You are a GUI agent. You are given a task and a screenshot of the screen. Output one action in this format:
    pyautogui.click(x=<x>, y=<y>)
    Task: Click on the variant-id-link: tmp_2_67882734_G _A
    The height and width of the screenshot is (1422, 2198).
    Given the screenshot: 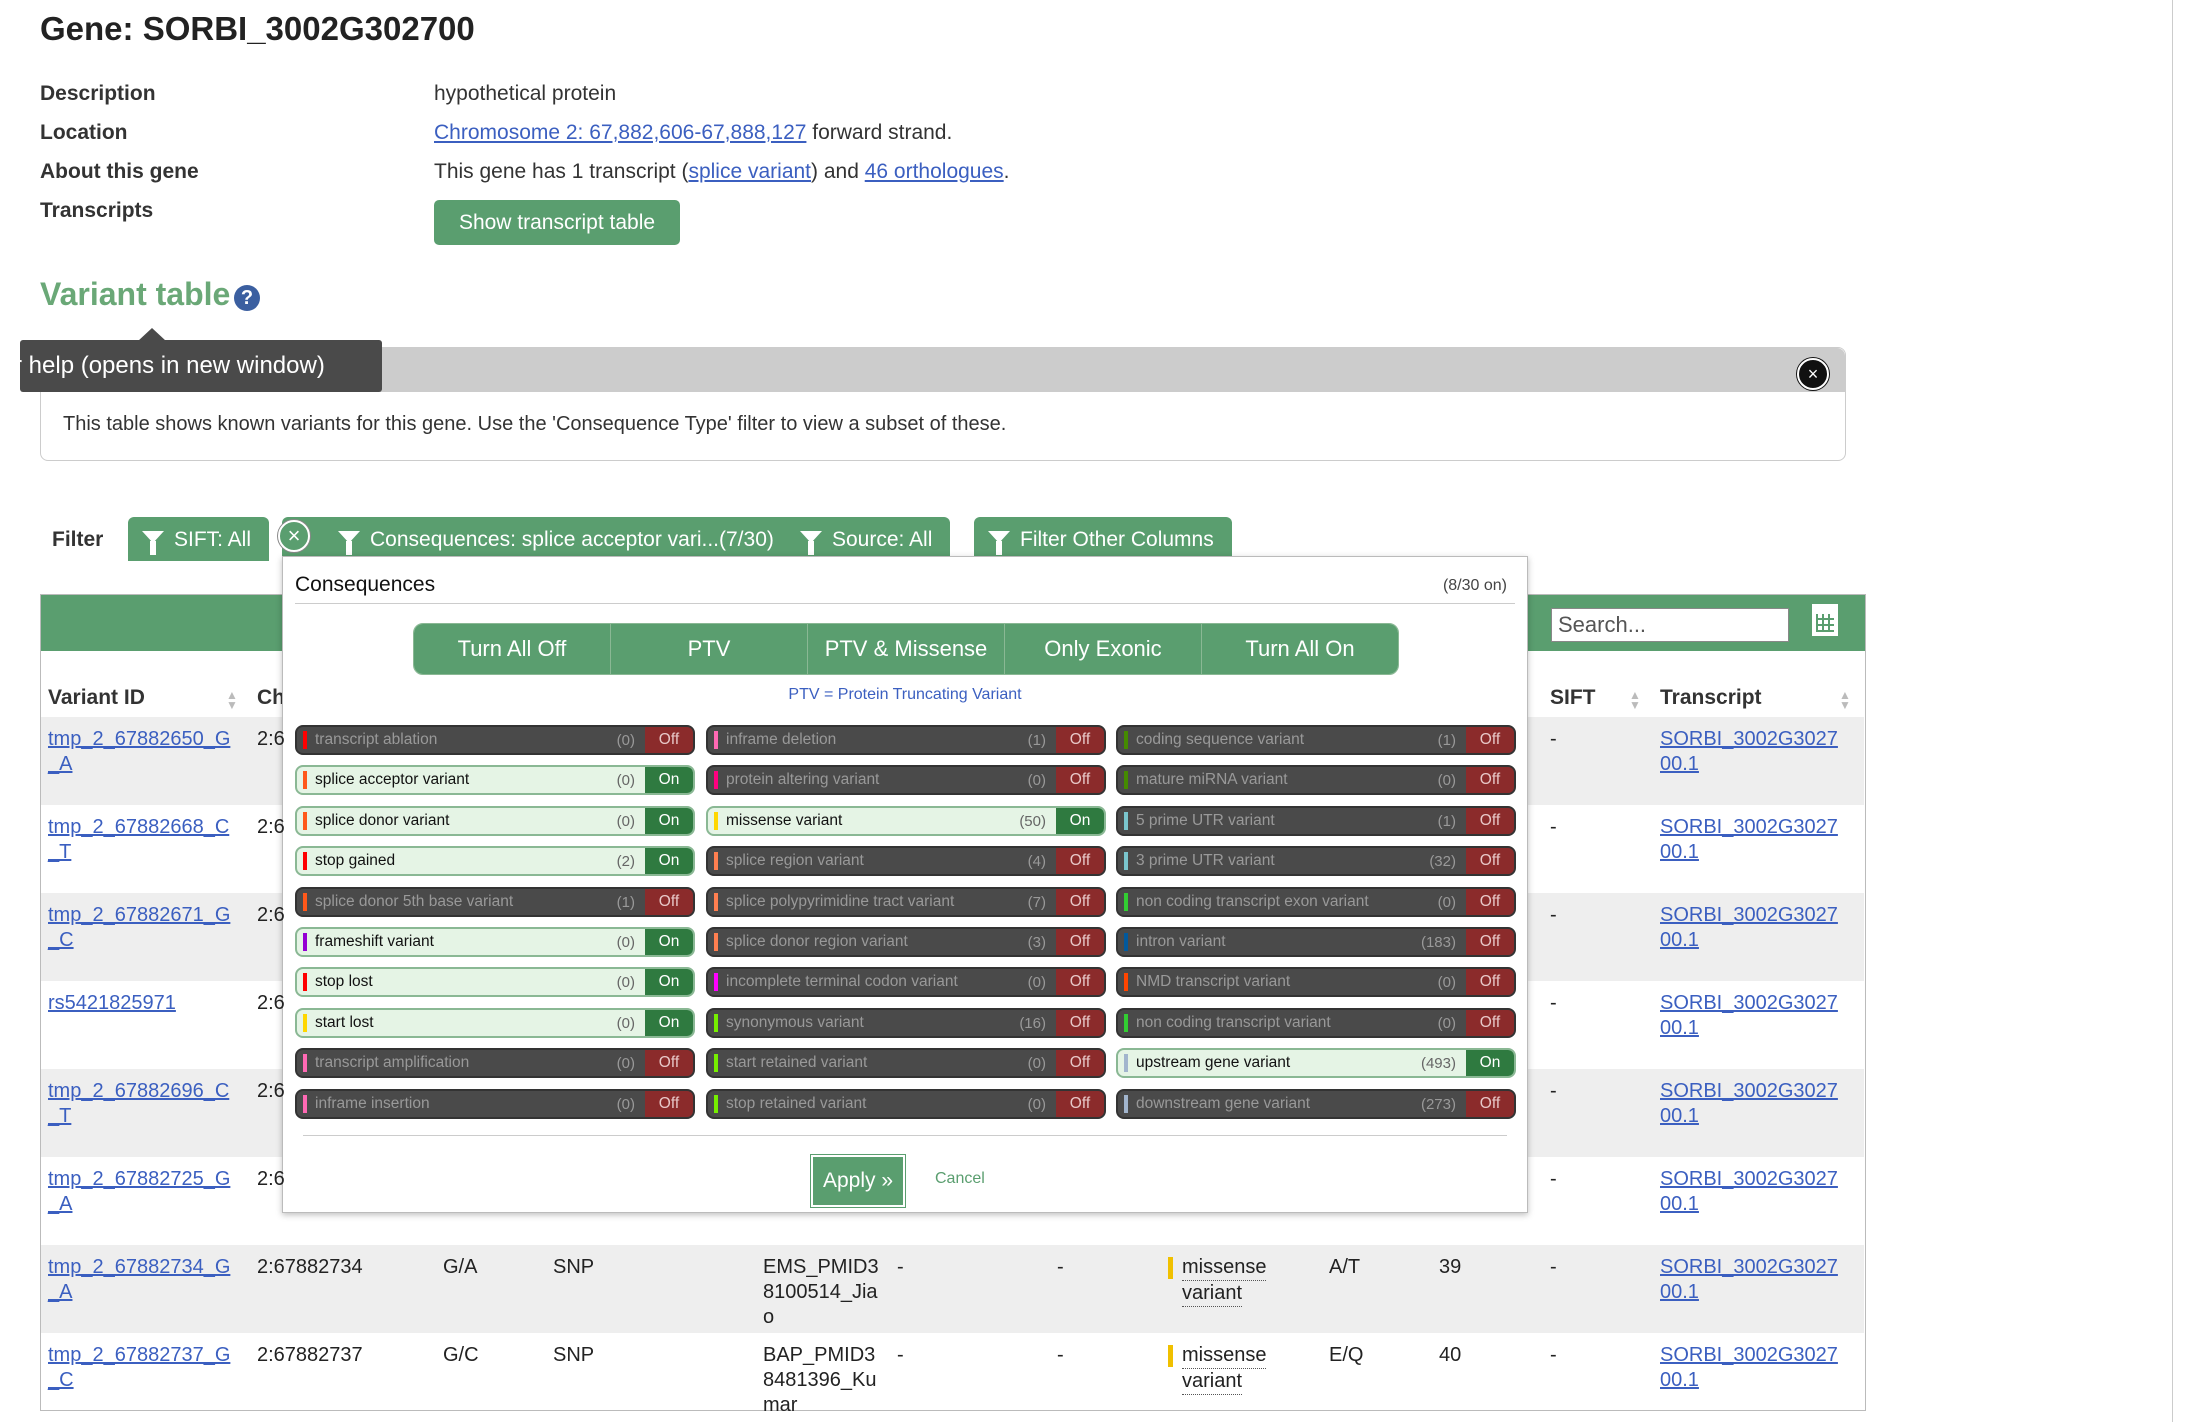 What is the action you would take?
    pyautogui.click(x=139, y=1280)
    